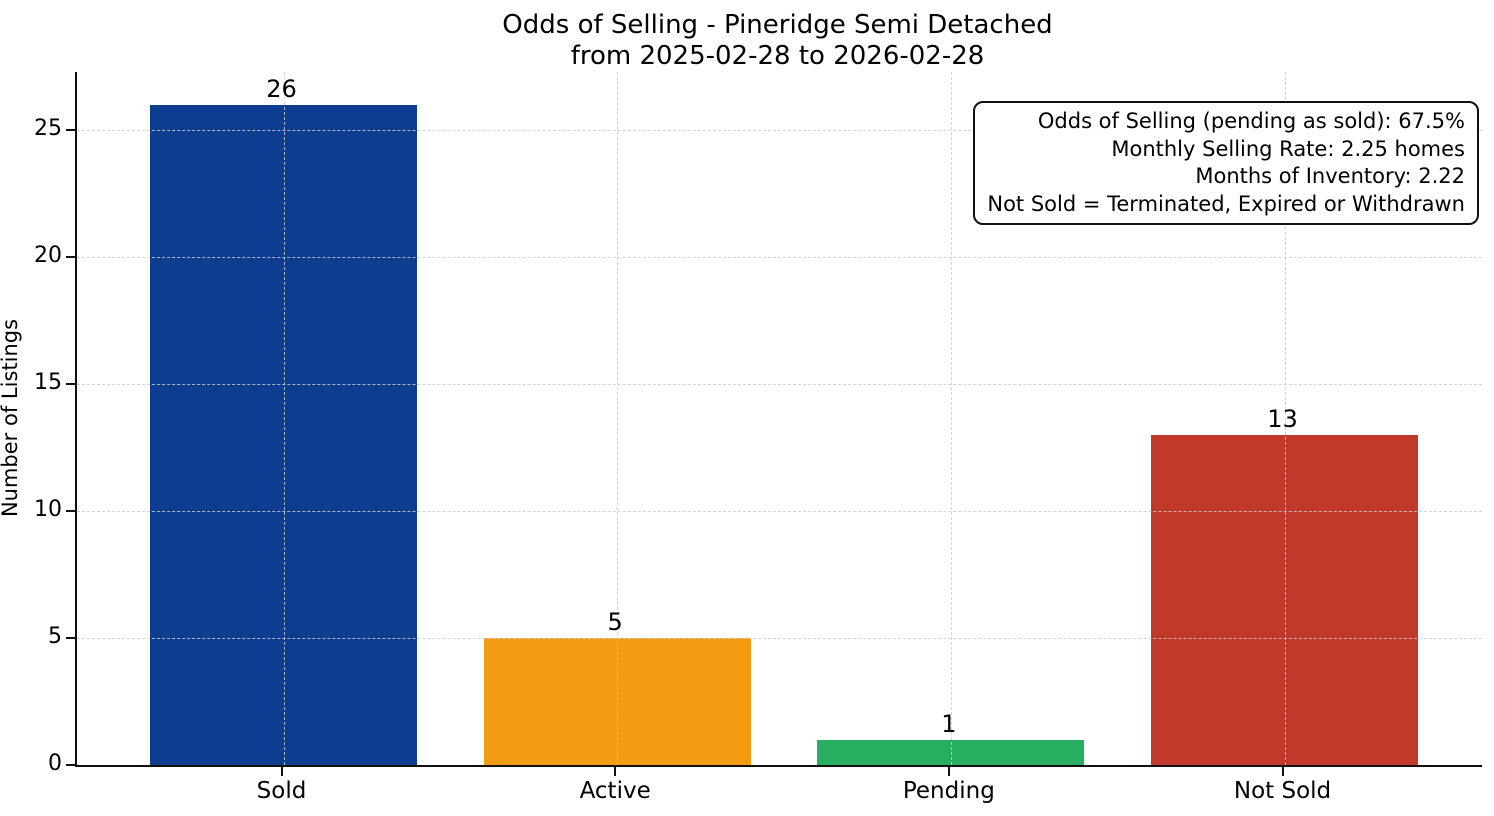 This screenshot has height=816, width=1494. I want to click on y-axis-label: Number of Listings, so click(11, 418).